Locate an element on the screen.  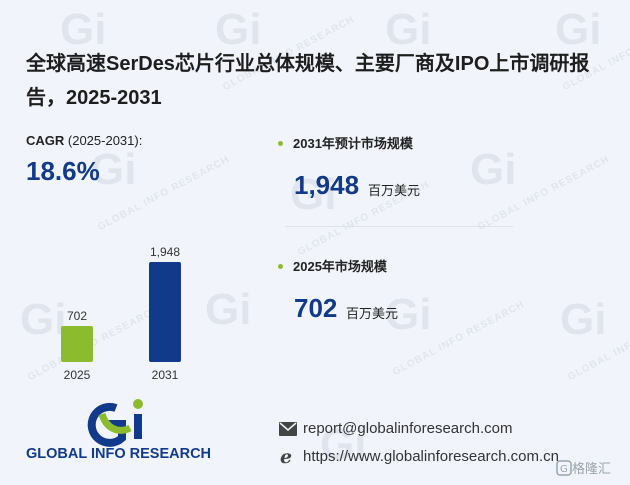
svg-text: e is located at coordinates (286, 456).